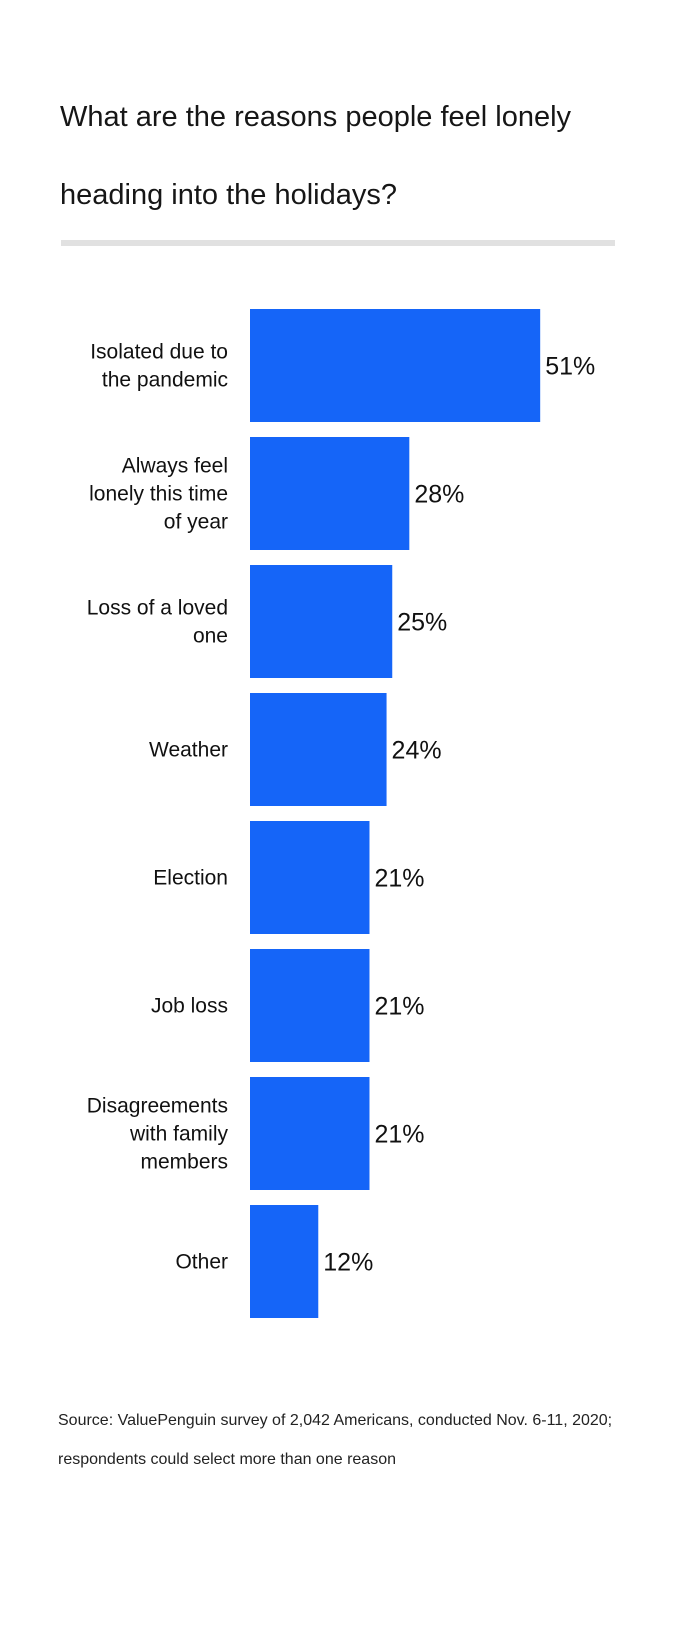  I want to click on value-label-5: 21%, so click(399, 1007).